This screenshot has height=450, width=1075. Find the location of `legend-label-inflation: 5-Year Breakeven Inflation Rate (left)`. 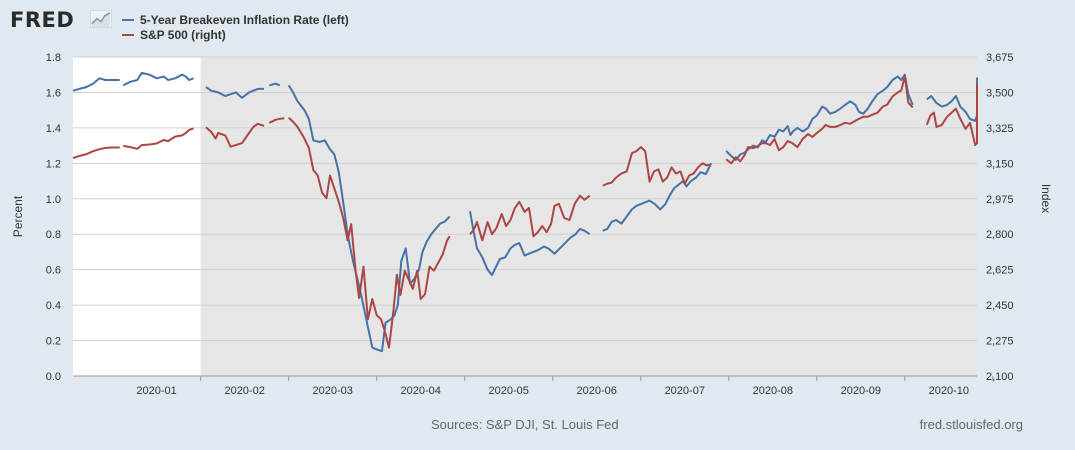

legend-label-inflation: 5-Year Breakeven Inflation Rate (left) is located at coordinates (244, 19).